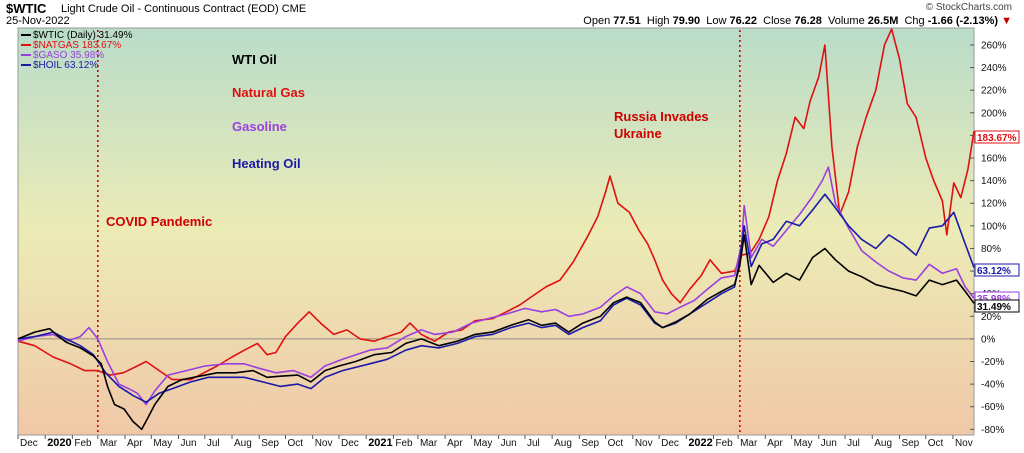 Image resolution: width=1024 pixels, height=453 pixels. What do you see at coordinates (380, 443) in the screenshot?
I see `x-tick-label: 2021` at bounding box center [380, 443].